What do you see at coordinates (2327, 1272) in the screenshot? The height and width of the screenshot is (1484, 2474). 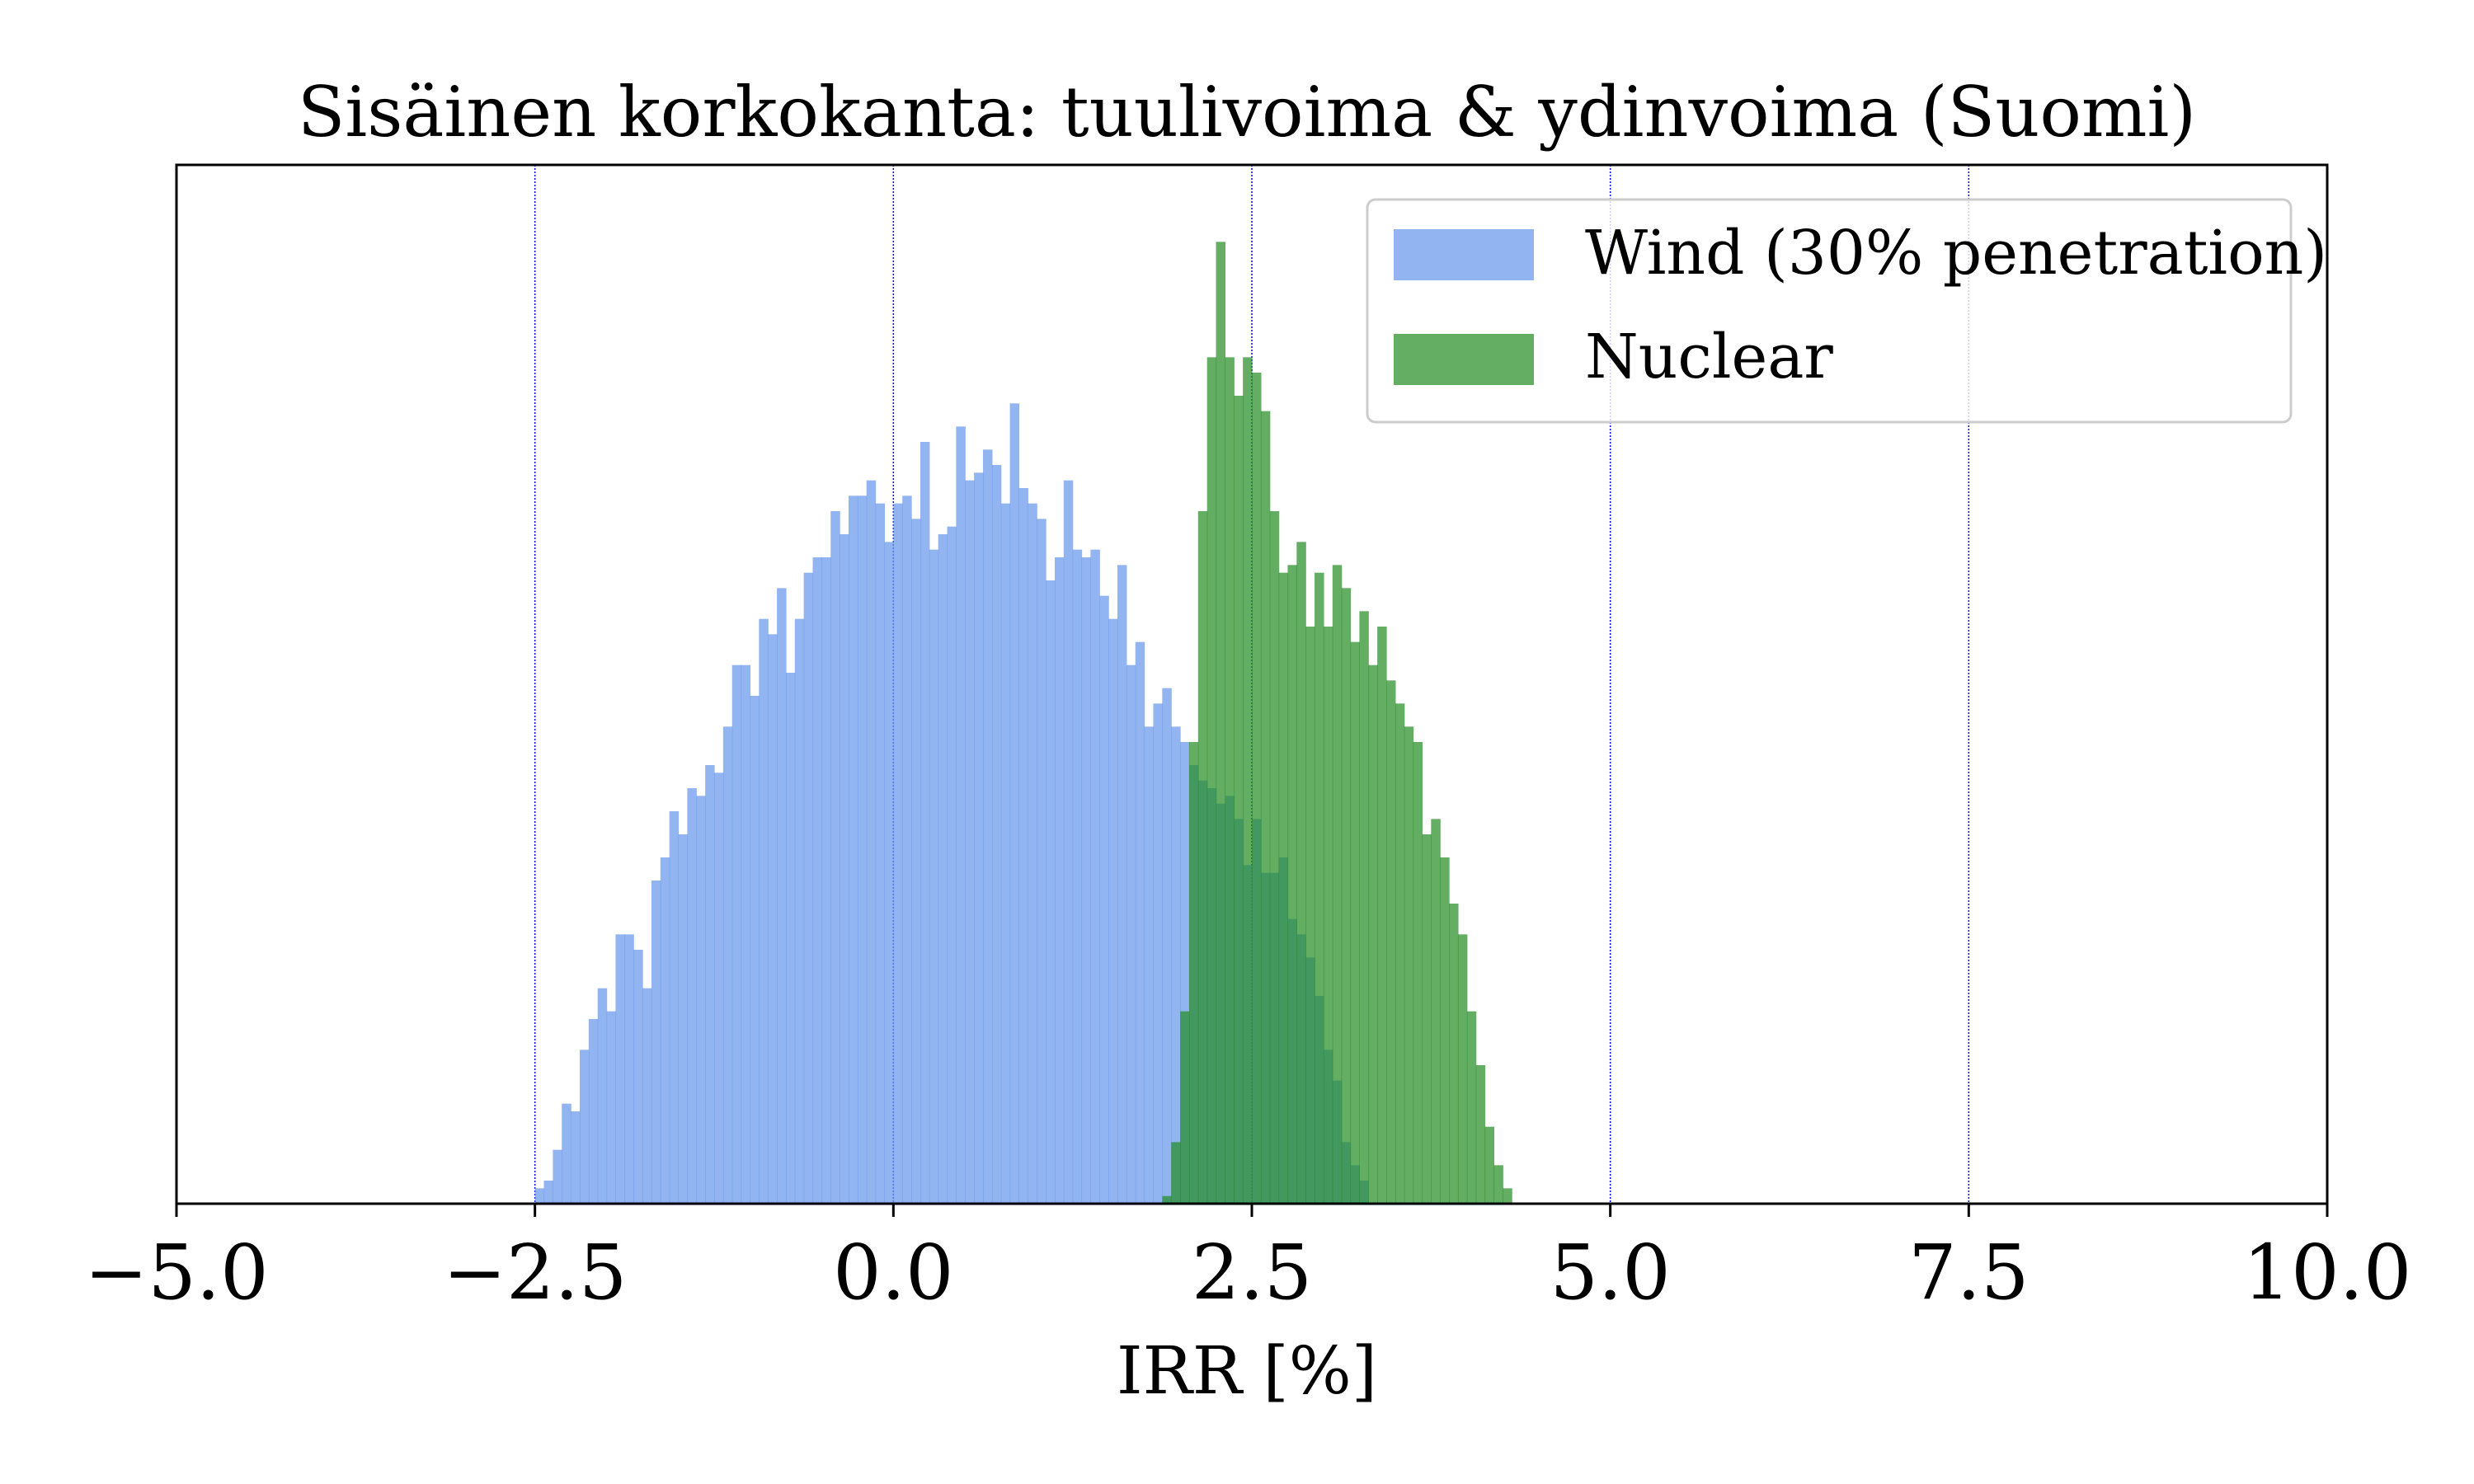 I see `x-tick-label: 10.0` at bounding box center [2327, 1272].